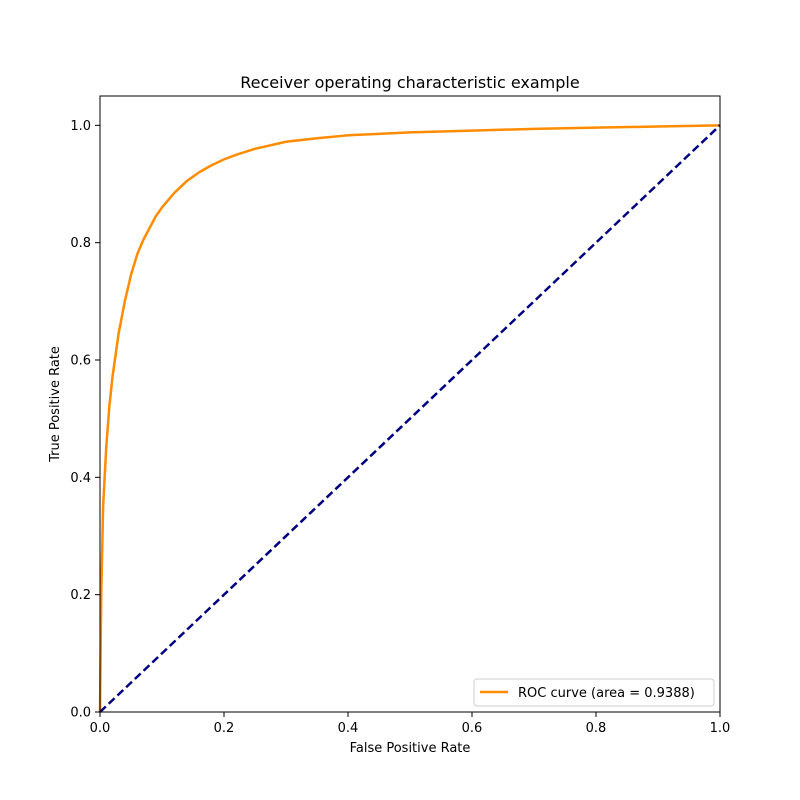 The height and width of the screenshot is (800, 800). What do you see at coordinates (55, 404) in the screenshot?
I see `y-axis-label: True Positive Rate` at bounding box center [55, 404].